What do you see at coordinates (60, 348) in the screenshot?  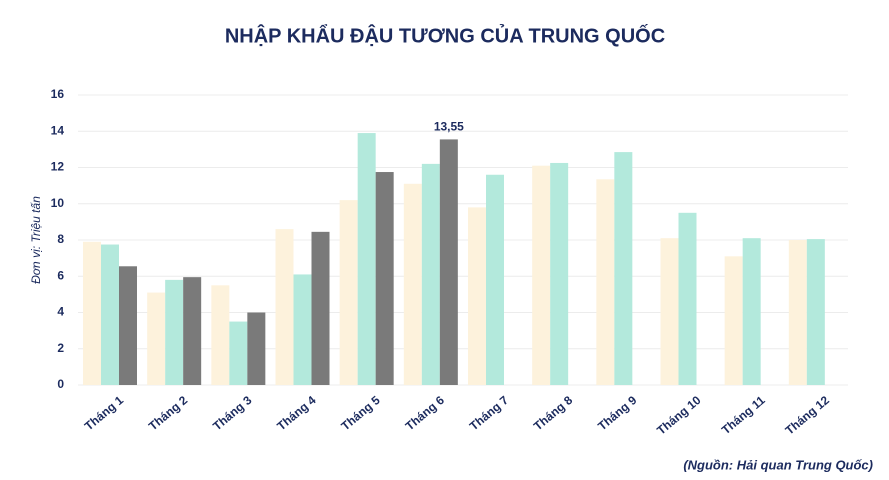 I see `y-tick-label: 2` at bounding box center [60, 348].